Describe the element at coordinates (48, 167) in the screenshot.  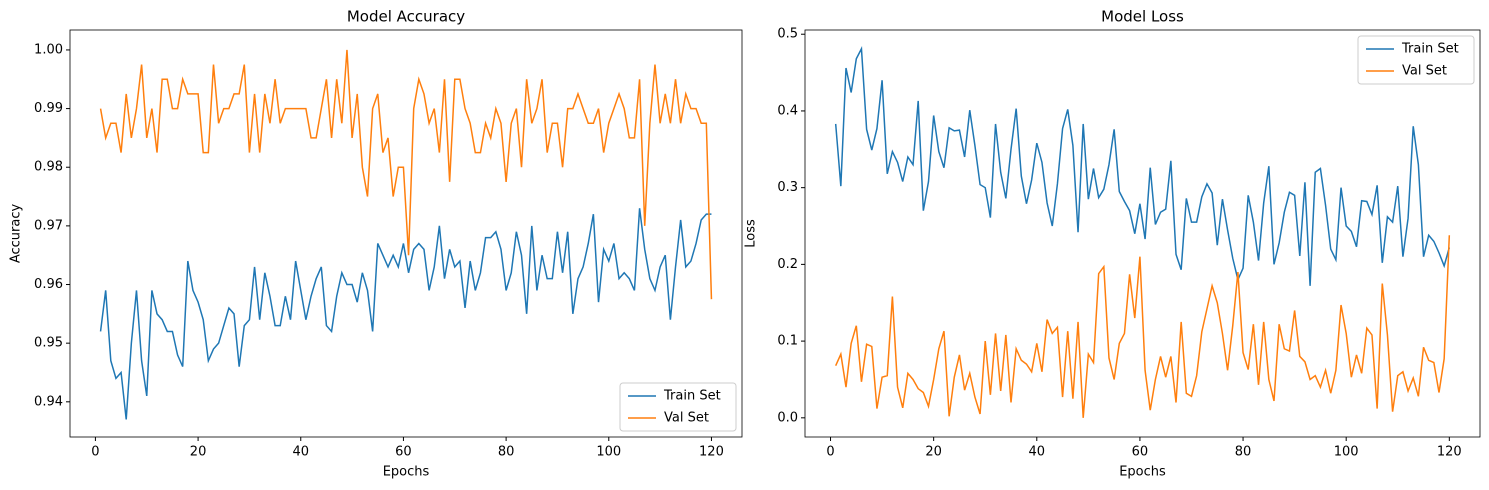
I see `y-tick-label: 0.98` at that location.